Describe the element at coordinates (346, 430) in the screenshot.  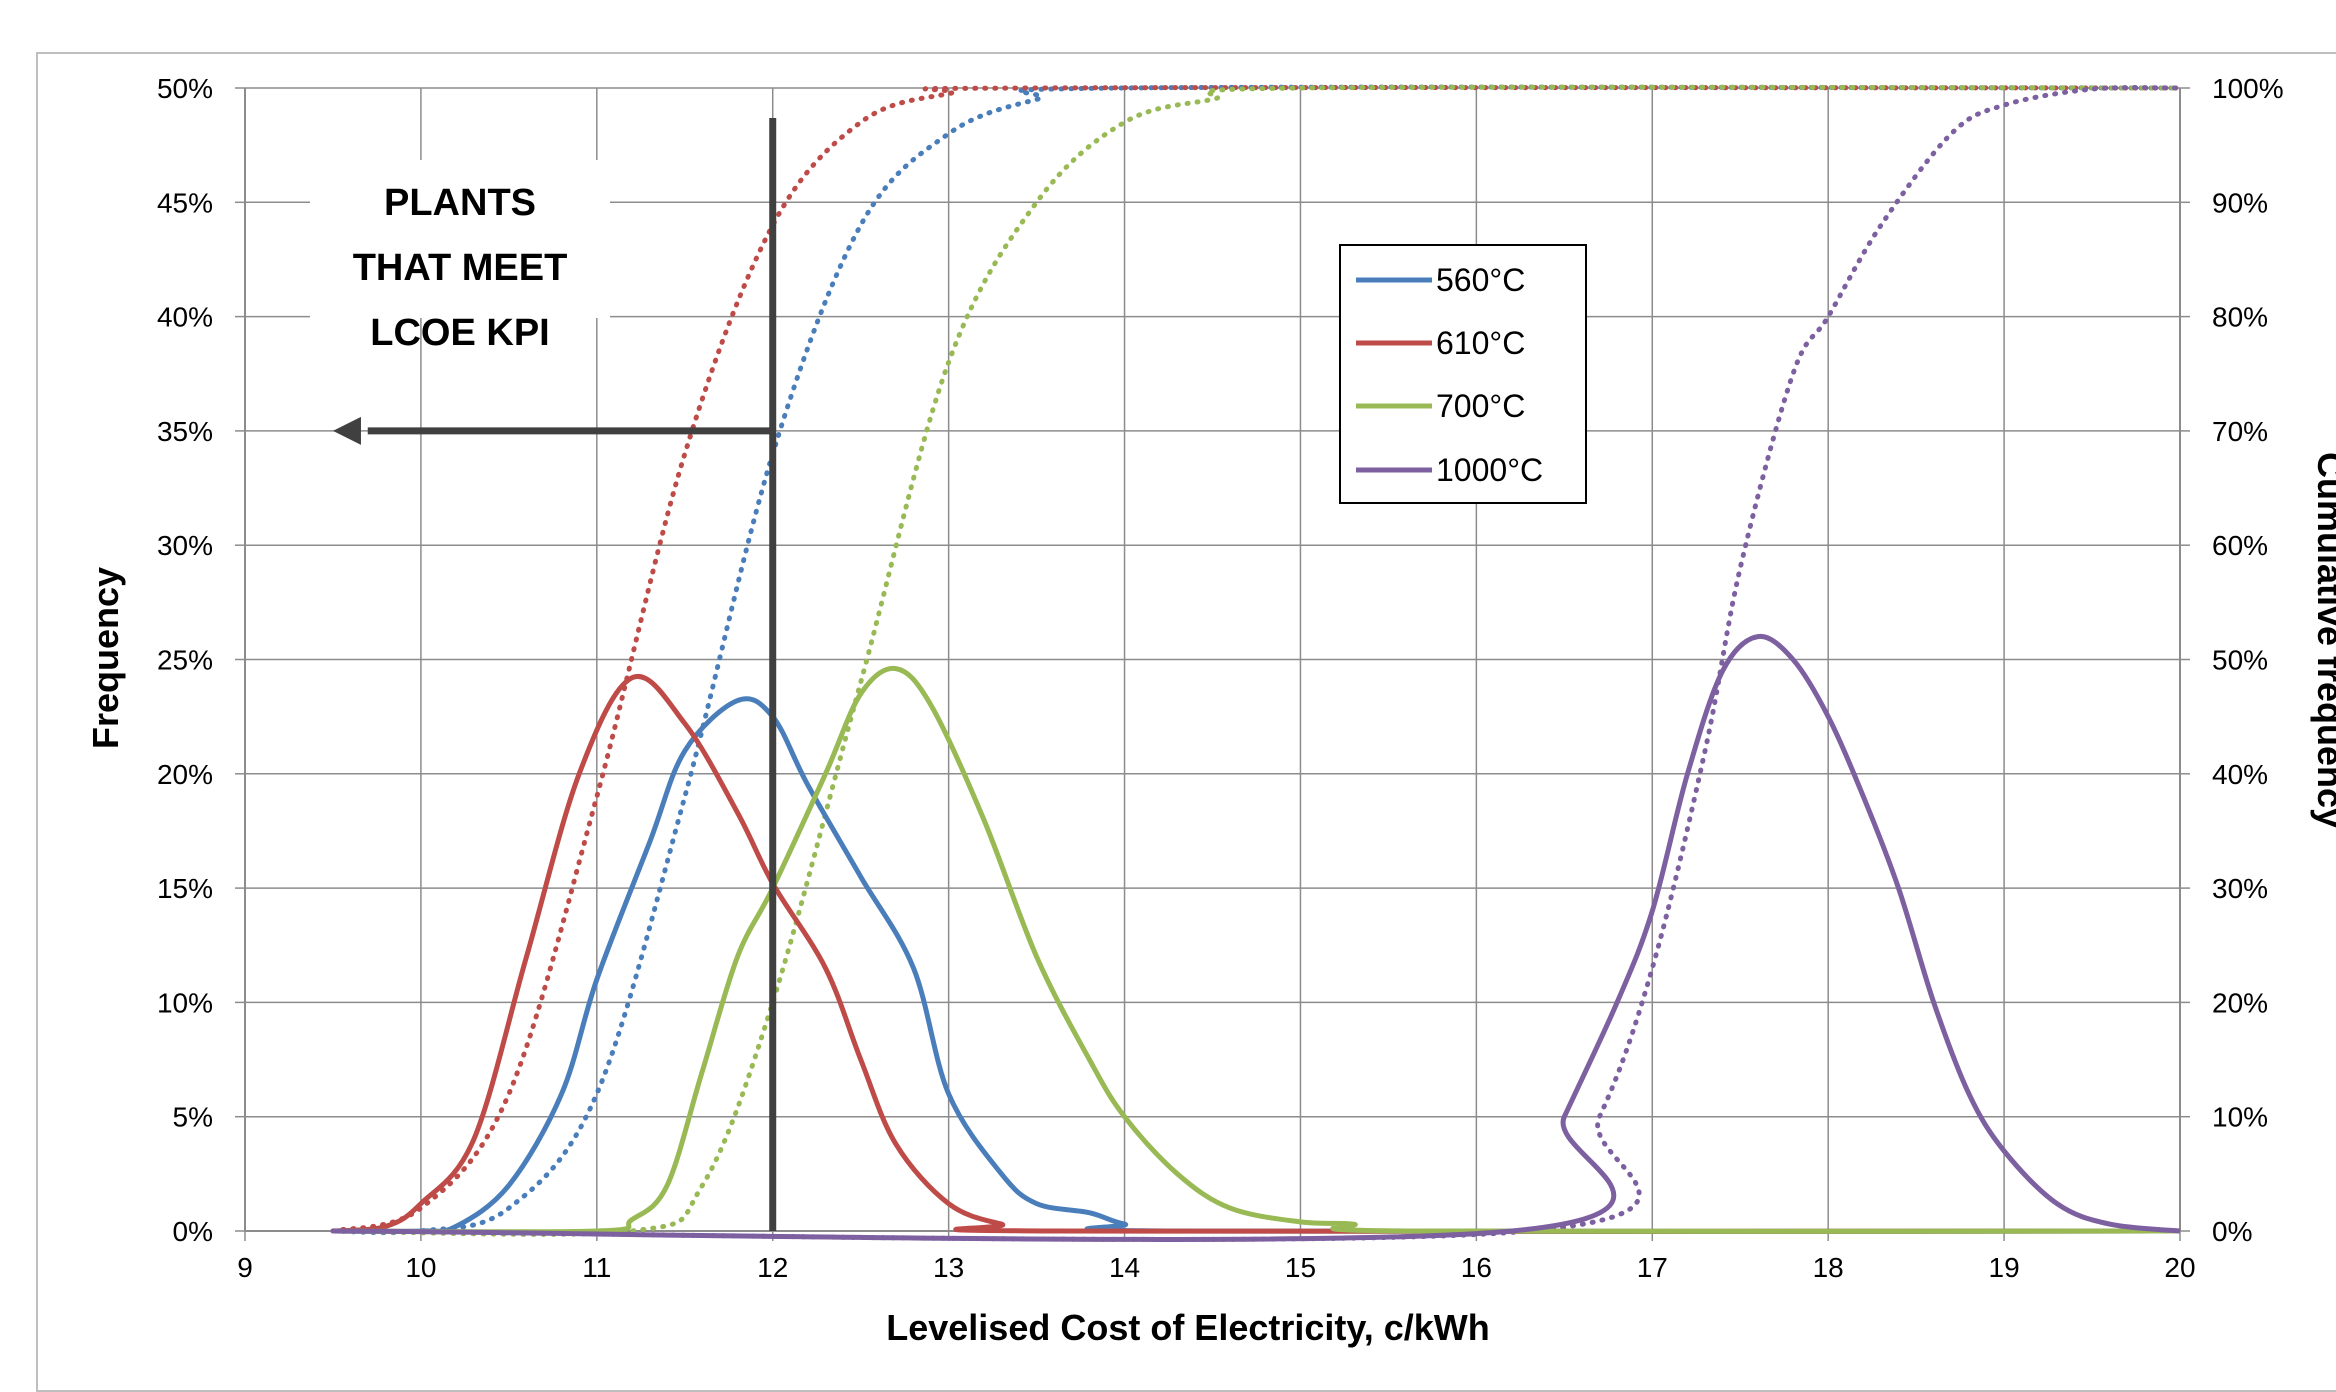
I see `kpi-arrow-head` at that location.